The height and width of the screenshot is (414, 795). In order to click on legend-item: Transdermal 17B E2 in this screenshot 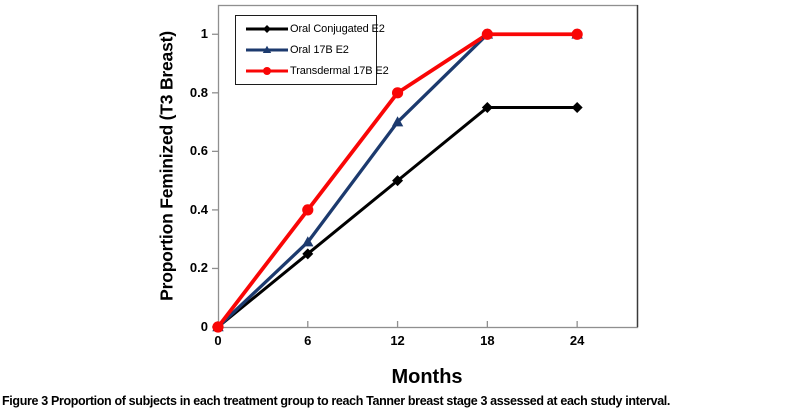, I will do `click(317, 71)`.